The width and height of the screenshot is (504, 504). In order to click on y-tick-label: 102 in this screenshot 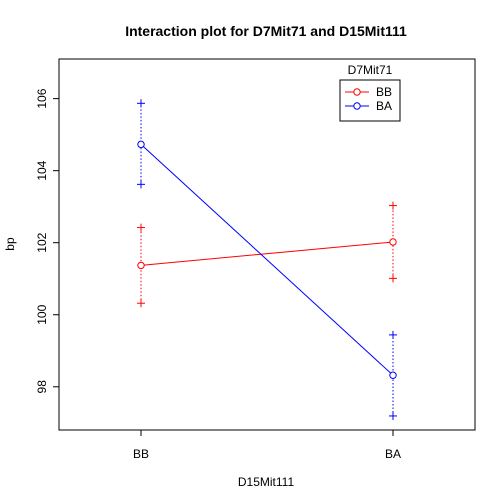, I will do `click(42, 242)`.